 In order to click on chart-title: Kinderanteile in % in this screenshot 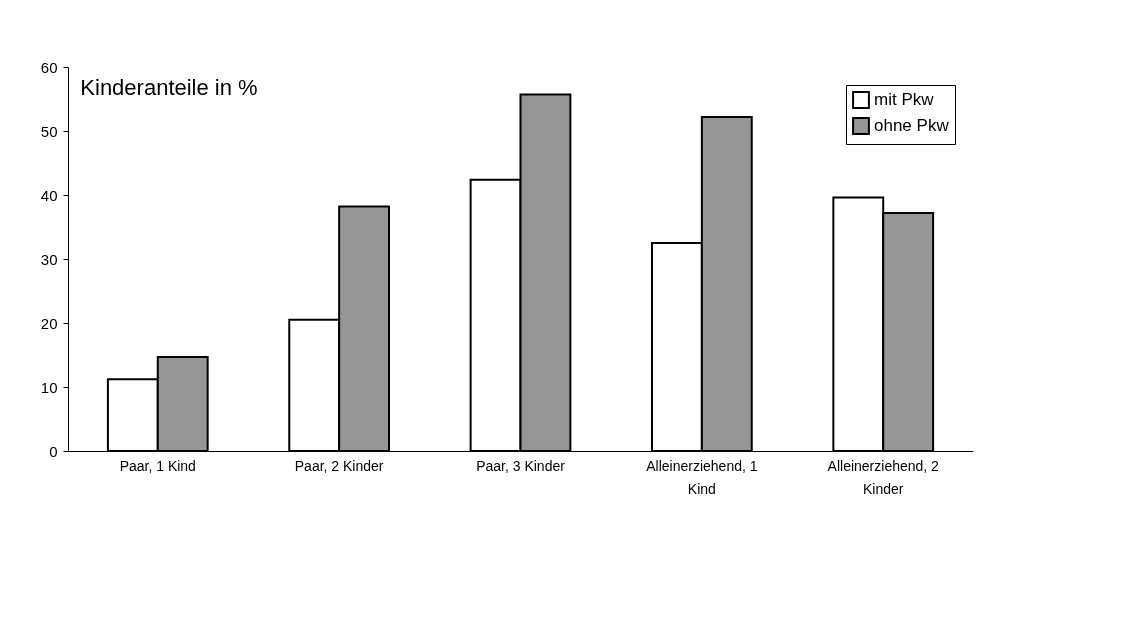, I will do `click(169, 87)`.